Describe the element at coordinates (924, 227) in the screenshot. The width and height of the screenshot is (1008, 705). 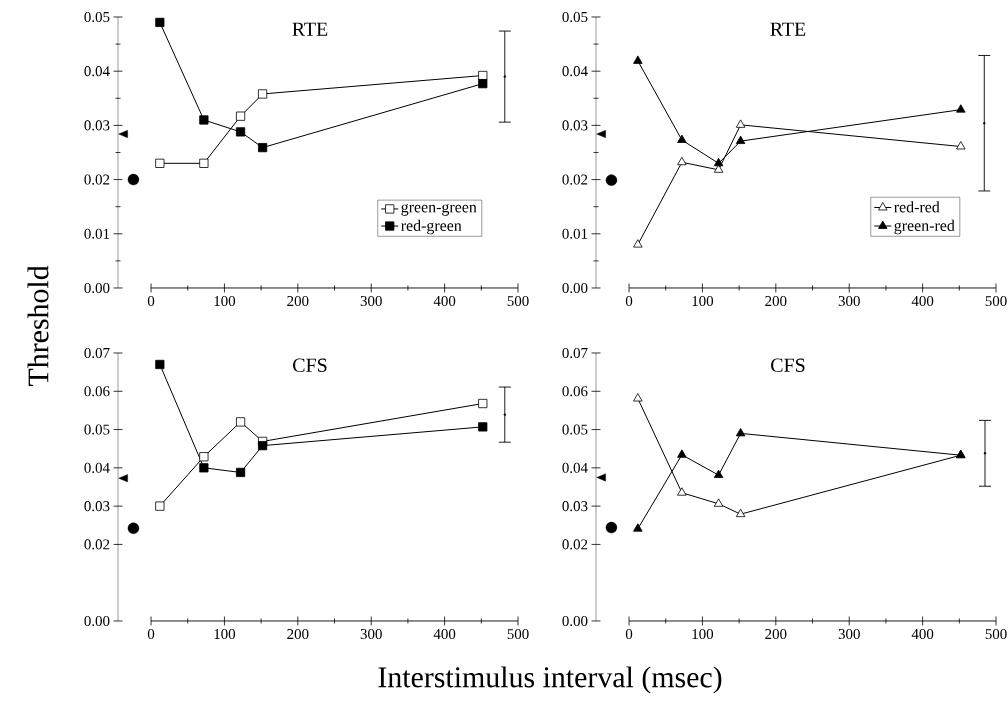
I see `legend-label: green-red` at that location.